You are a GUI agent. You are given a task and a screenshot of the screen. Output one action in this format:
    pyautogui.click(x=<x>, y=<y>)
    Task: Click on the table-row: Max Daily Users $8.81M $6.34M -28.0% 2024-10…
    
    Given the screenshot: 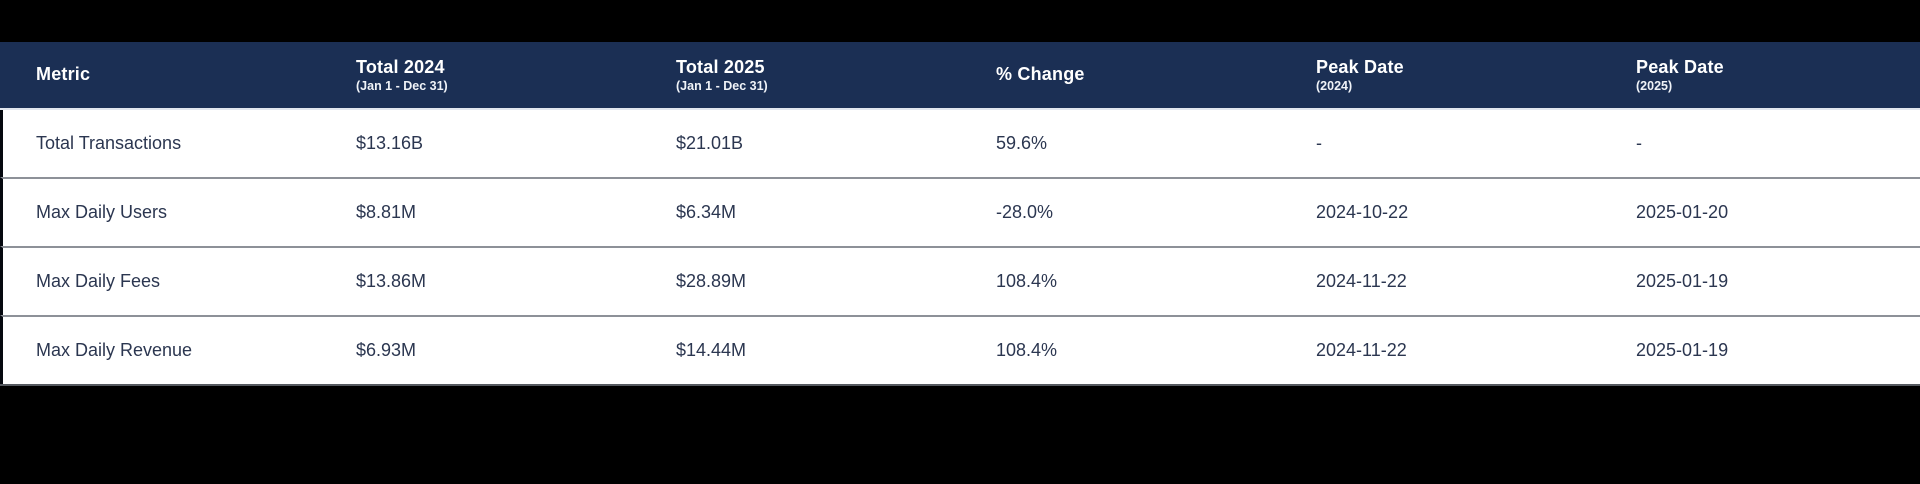 What is the action you would take?
    pyautogui.click(x=960, y=211)
    